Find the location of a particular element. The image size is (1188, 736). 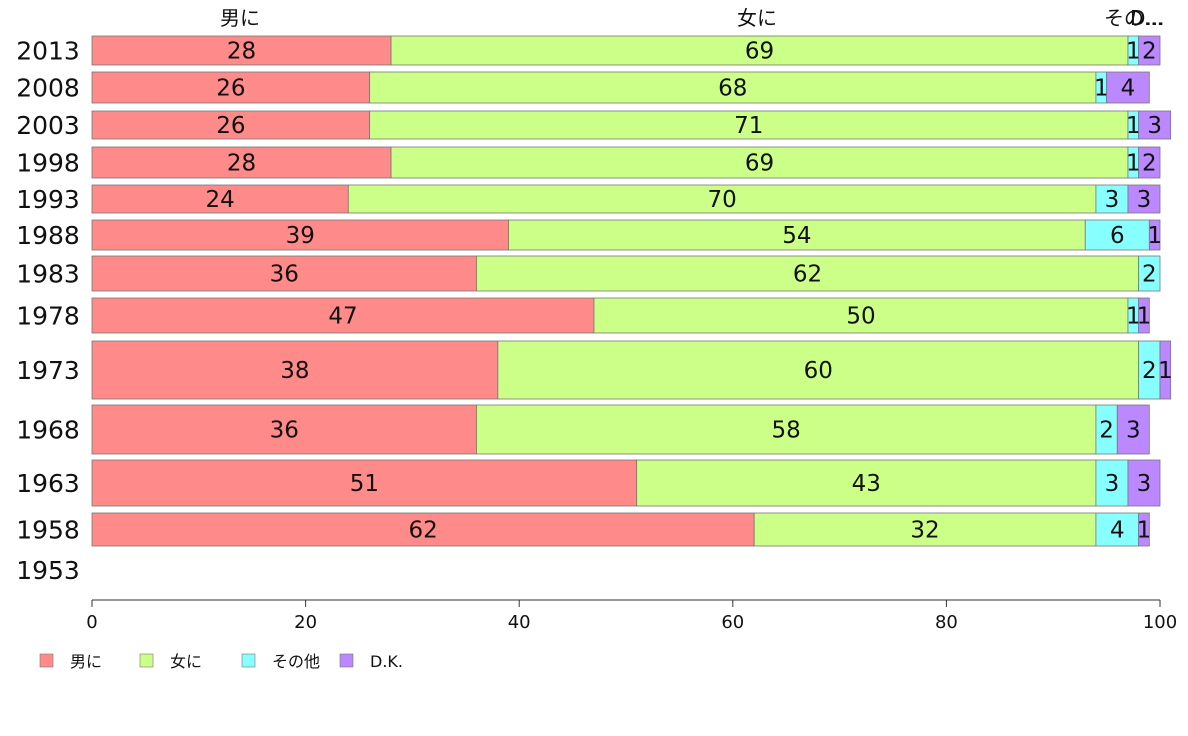

x-tick-label-100: 100 is located at coordinates (1160, 622).